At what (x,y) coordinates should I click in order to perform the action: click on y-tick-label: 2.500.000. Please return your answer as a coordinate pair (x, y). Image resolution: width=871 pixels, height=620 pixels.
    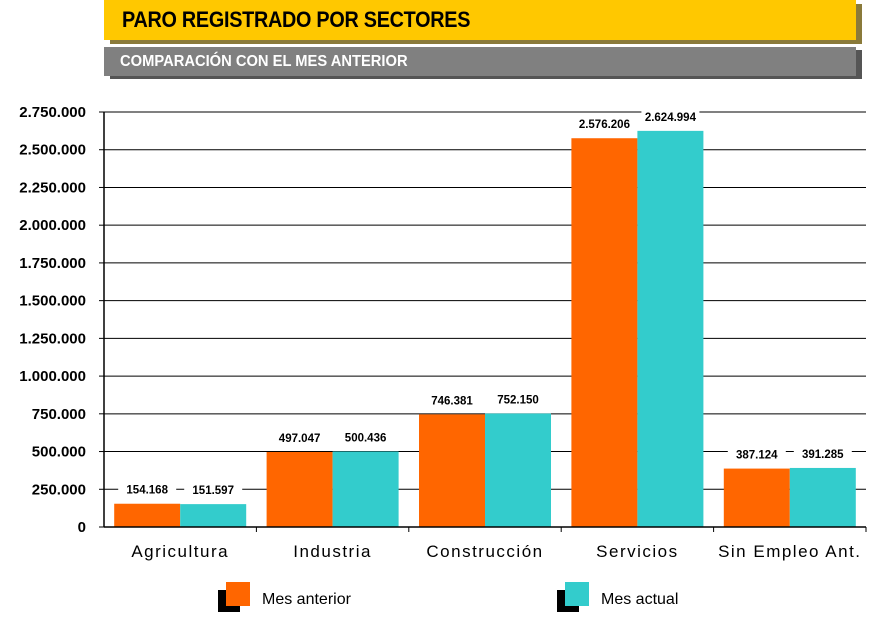
    Looking at the image, I should click on (52, 150).